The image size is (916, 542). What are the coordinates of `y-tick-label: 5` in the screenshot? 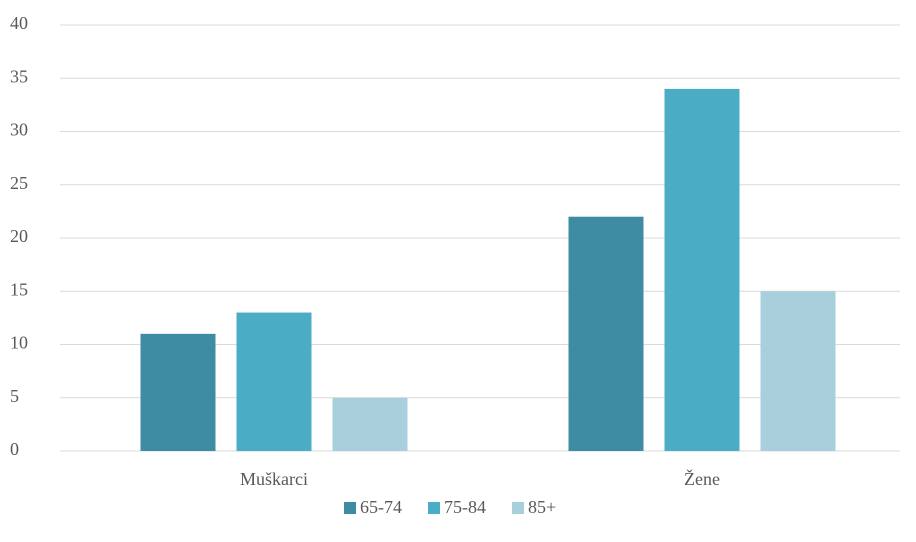 It's located at (14, 396).